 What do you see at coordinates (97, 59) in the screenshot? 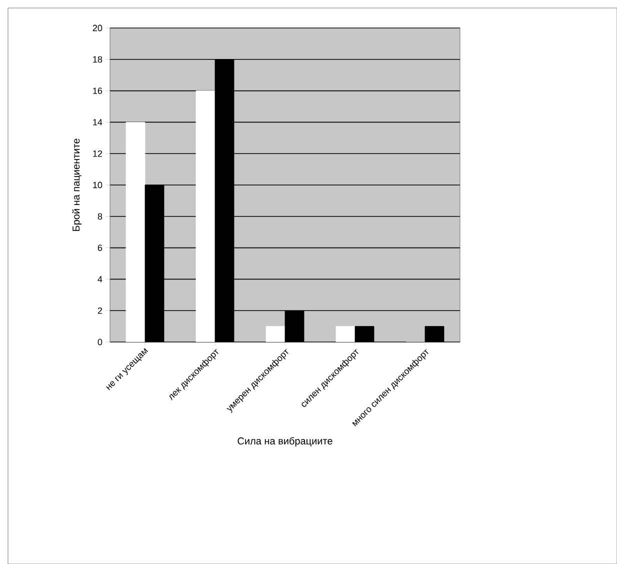
I see `y-tick-label: 18` at bounding box center [97, 59].